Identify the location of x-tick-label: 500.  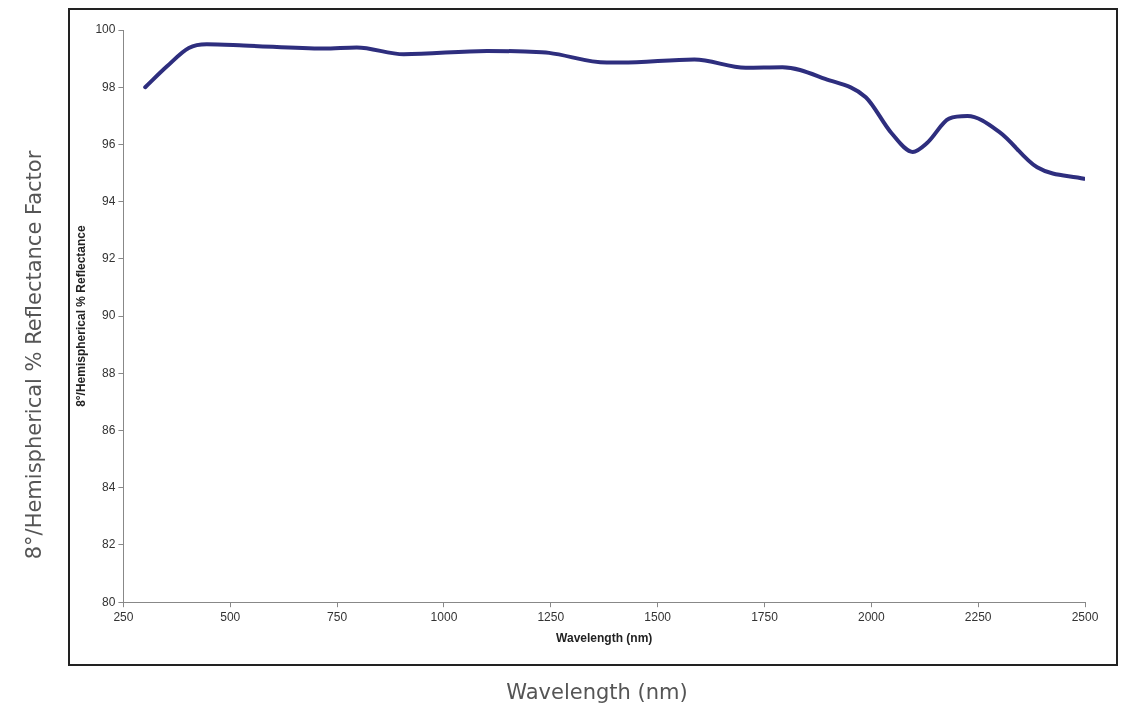
(230, 616).